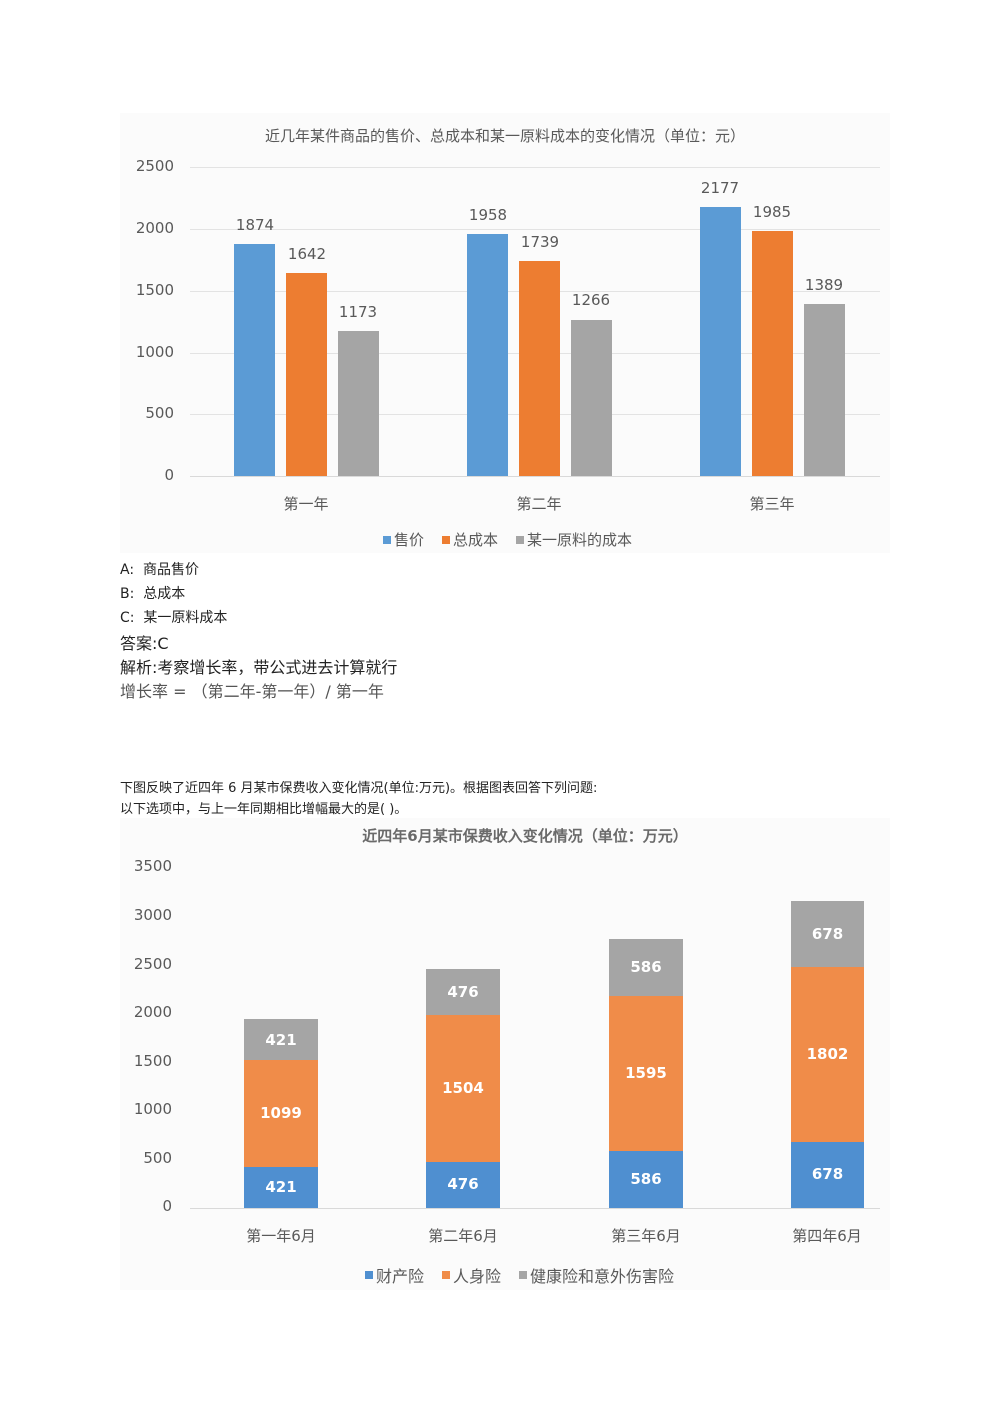  Describe the element at coordinates (252, 691) in the screenshot. I see `formula: 增长率 = （第二年-第一年）/ 第一年` at that location.